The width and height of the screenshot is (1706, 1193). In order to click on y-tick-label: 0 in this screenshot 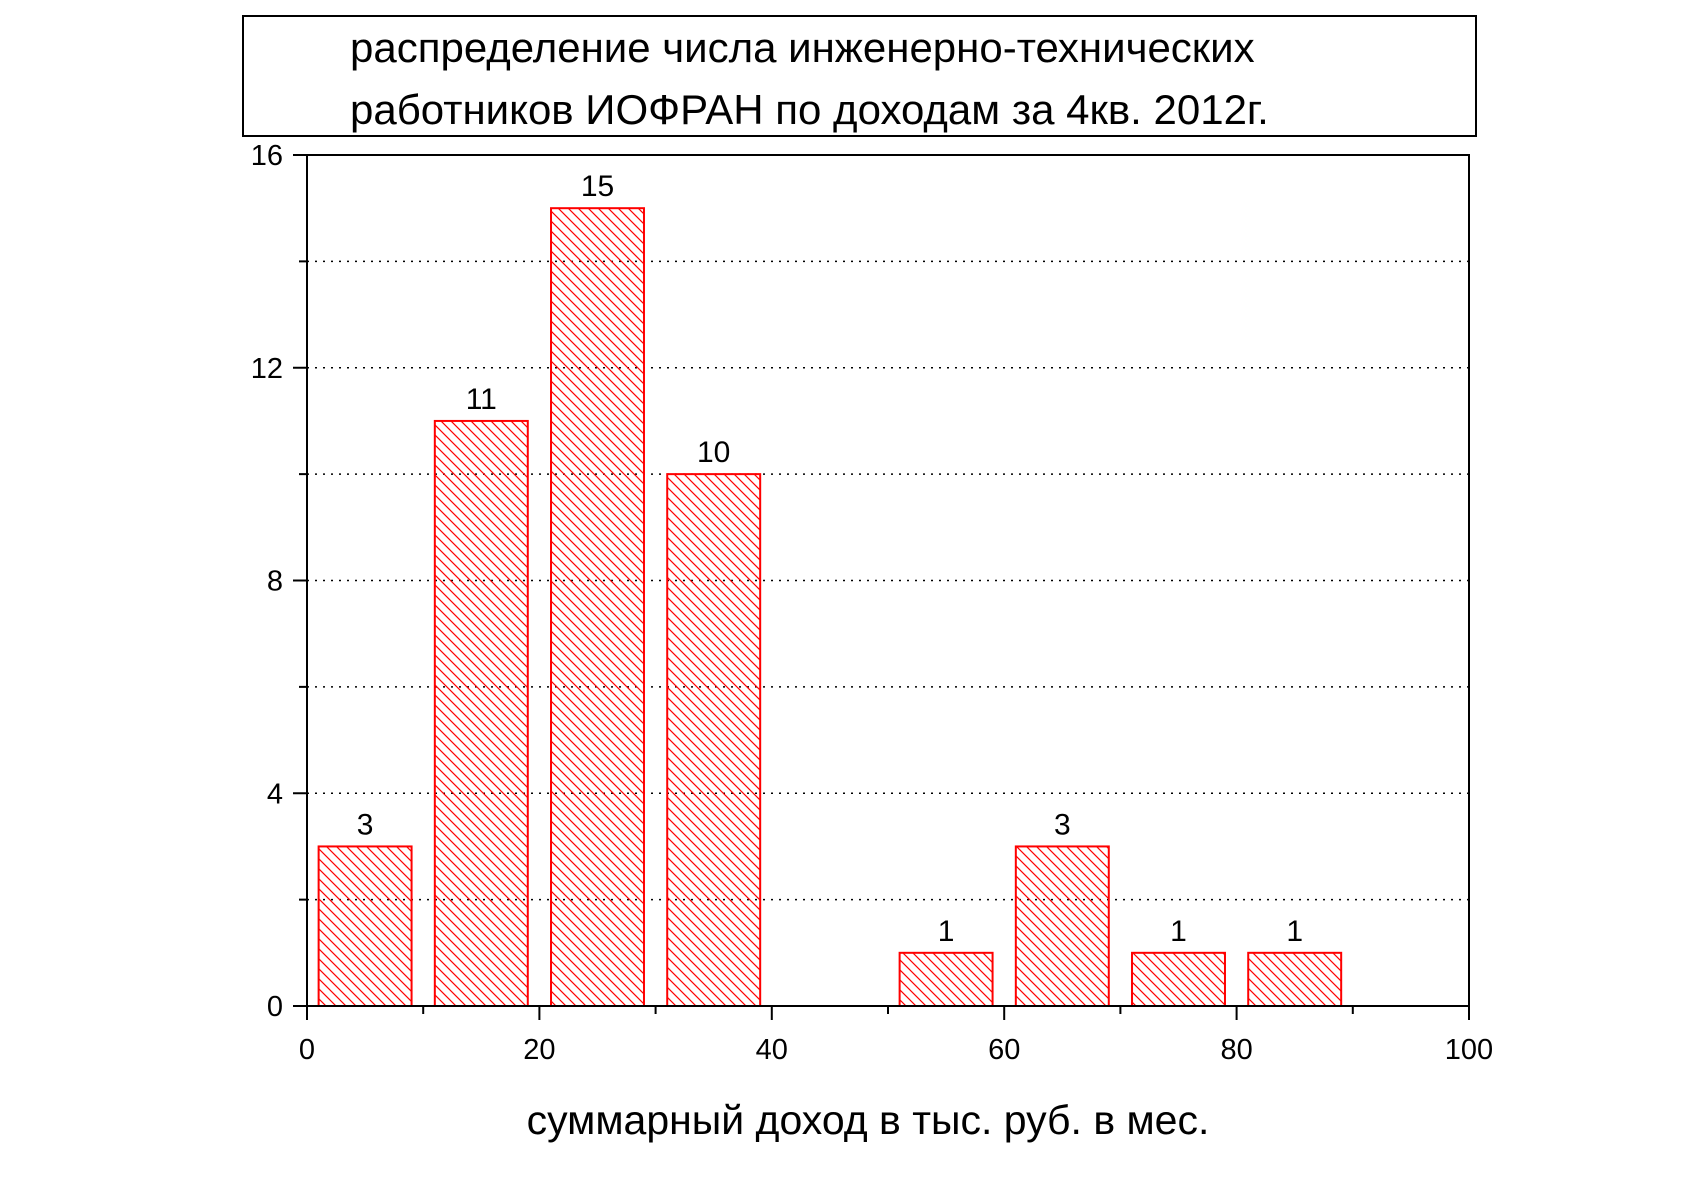, I will do `click(275, 1007)`.